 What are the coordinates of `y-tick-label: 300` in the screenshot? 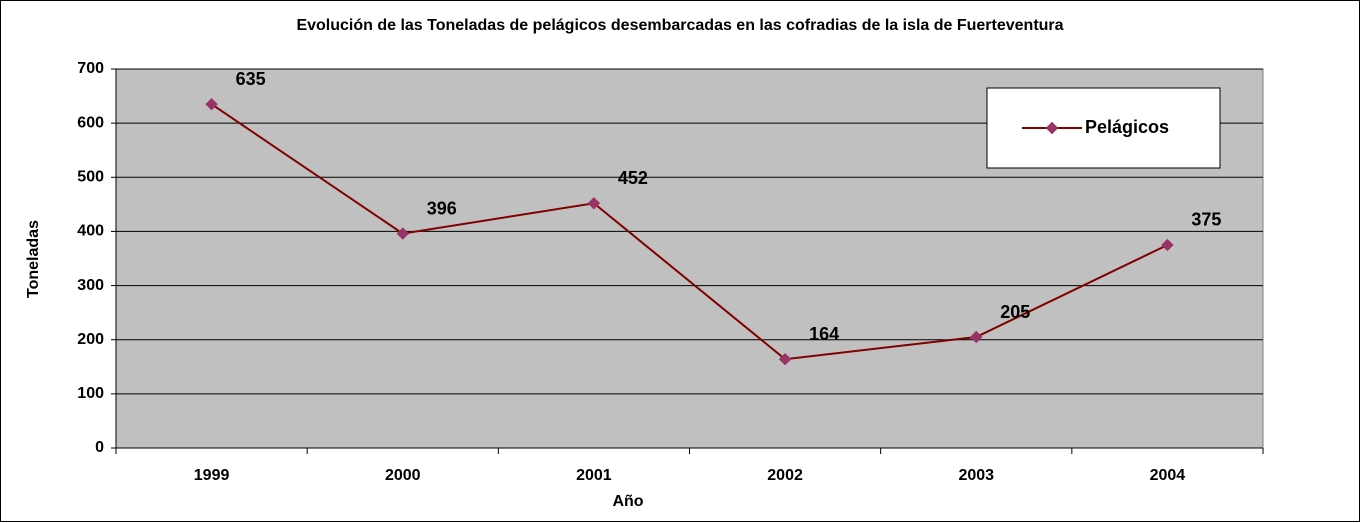 It's located at (90, 285).